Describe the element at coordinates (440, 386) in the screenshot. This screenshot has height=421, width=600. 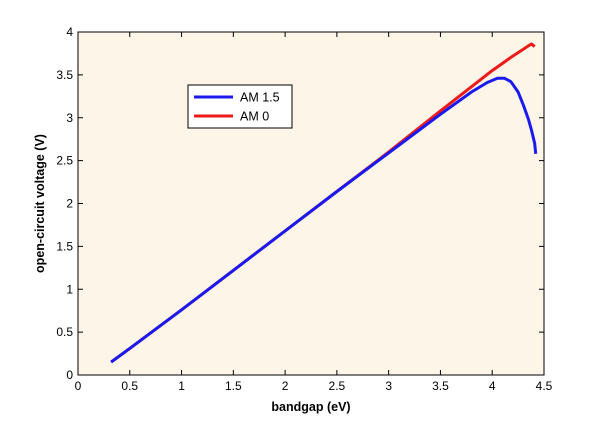
I see `x-tick-label: 3.5` at that location.